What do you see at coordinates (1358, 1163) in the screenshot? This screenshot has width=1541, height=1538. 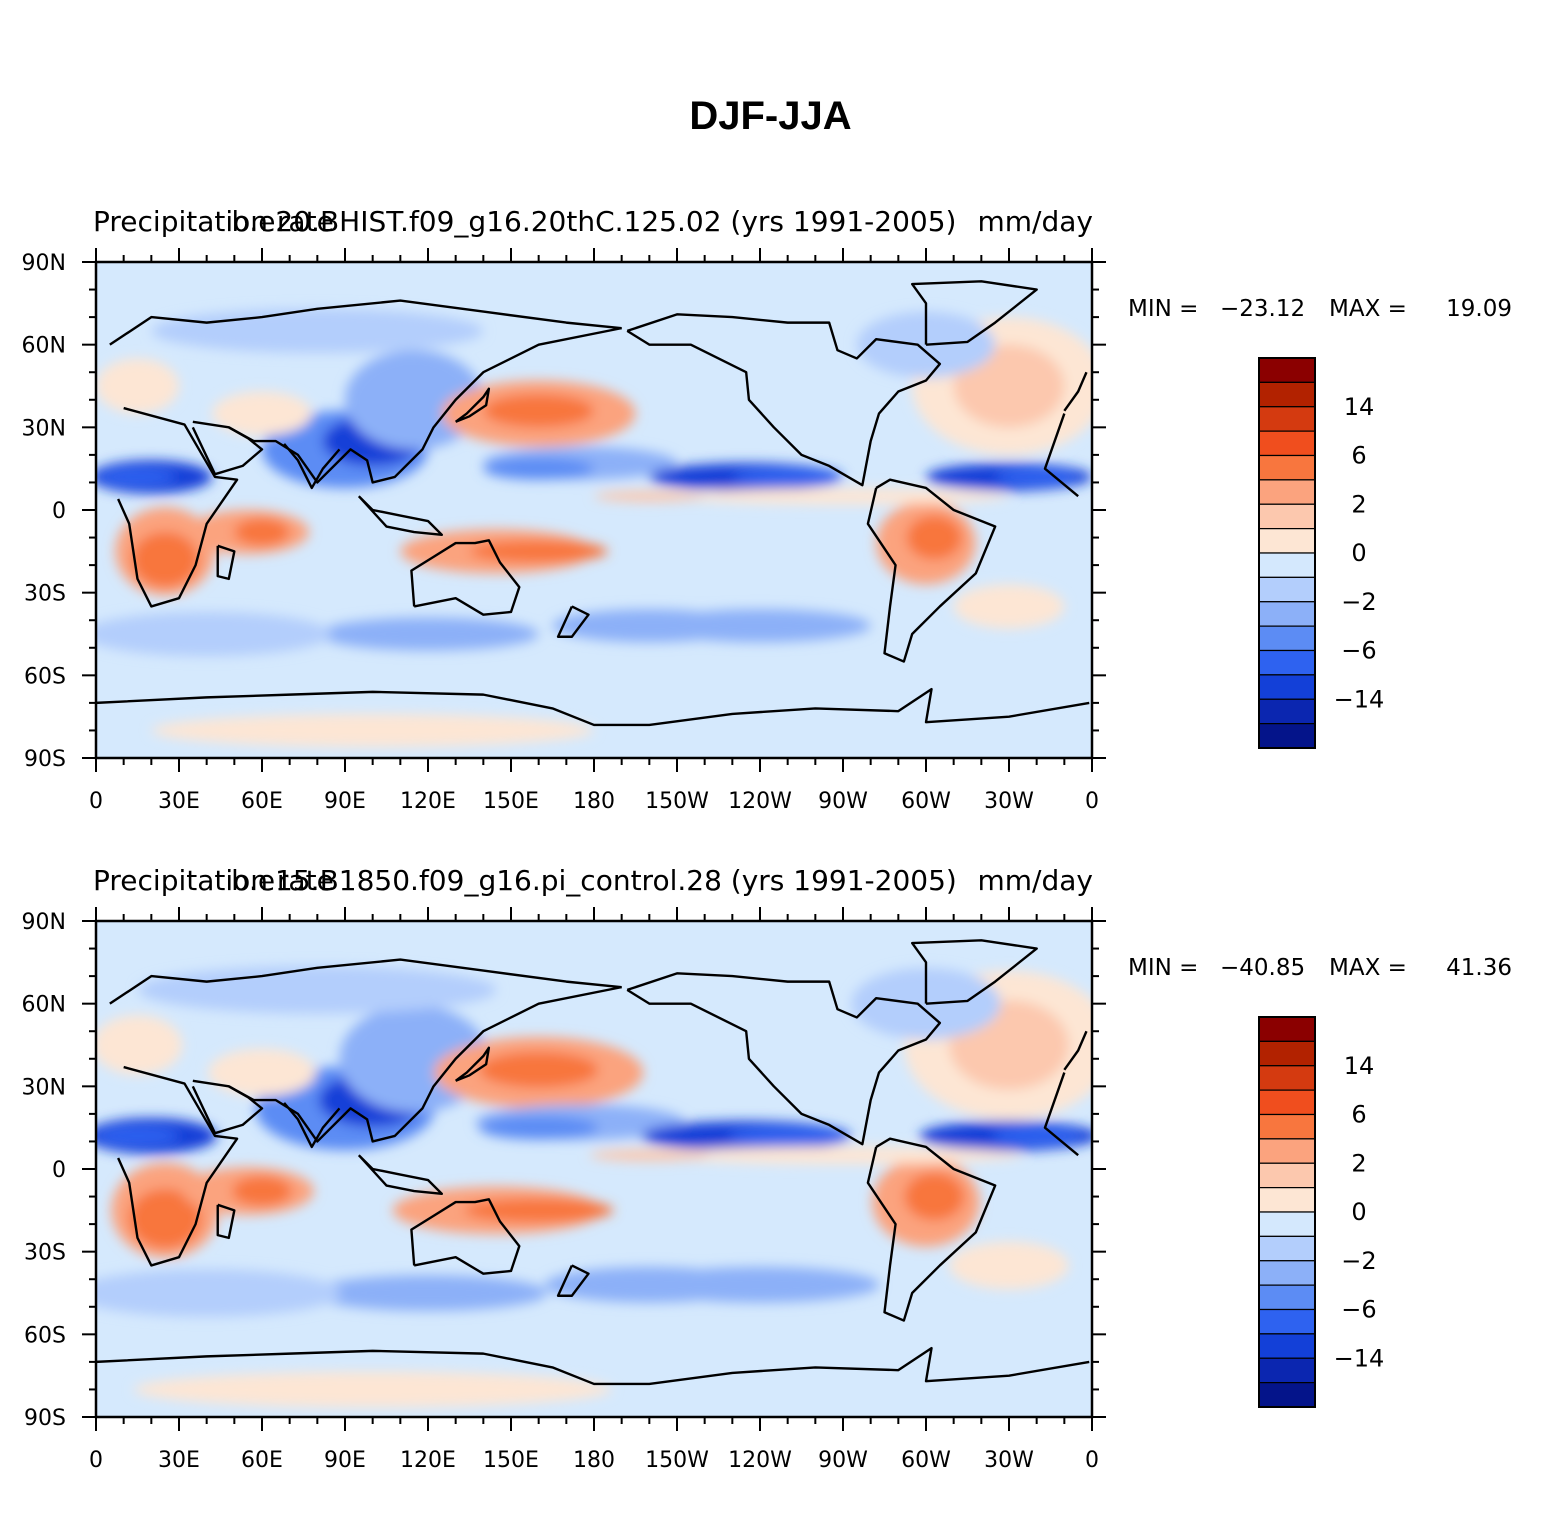 I see `colorbar-label: 2` at bounding box center [1358, 1163].